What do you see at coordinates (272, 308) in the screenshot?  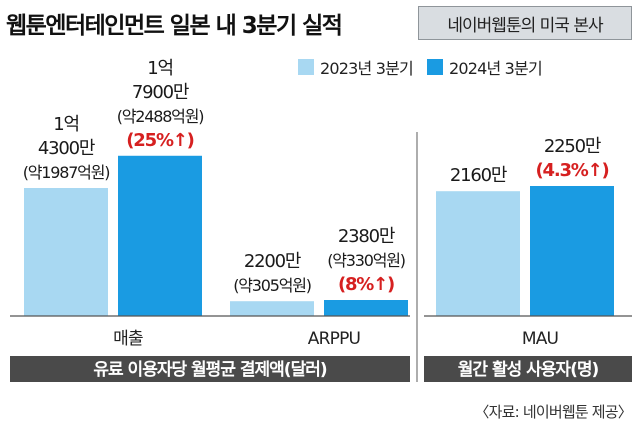 I see `bar-arppu-2023` at bounding box center [272, 308].